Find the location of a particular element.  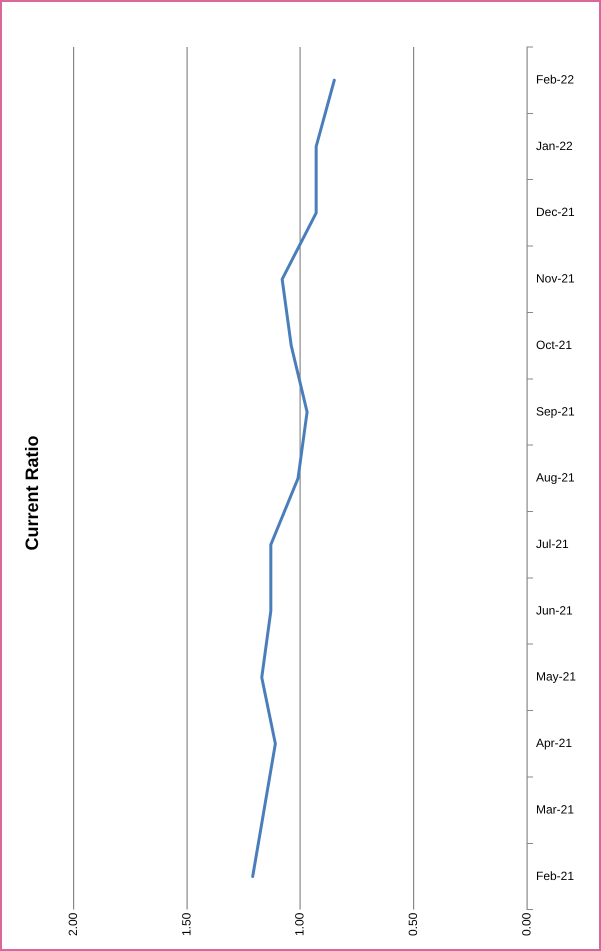

y-tick-label: Dec-21 is located at coordinates (555, 212).